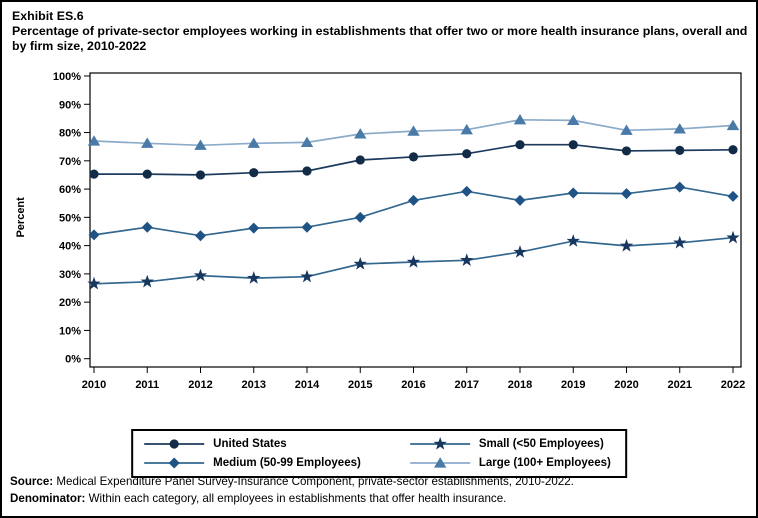 The width and height of the screenshot is (758, 518). Describe the element at coordinates (680, 385) in the screenshot. I see `x-tick-label: 2021` at that location.